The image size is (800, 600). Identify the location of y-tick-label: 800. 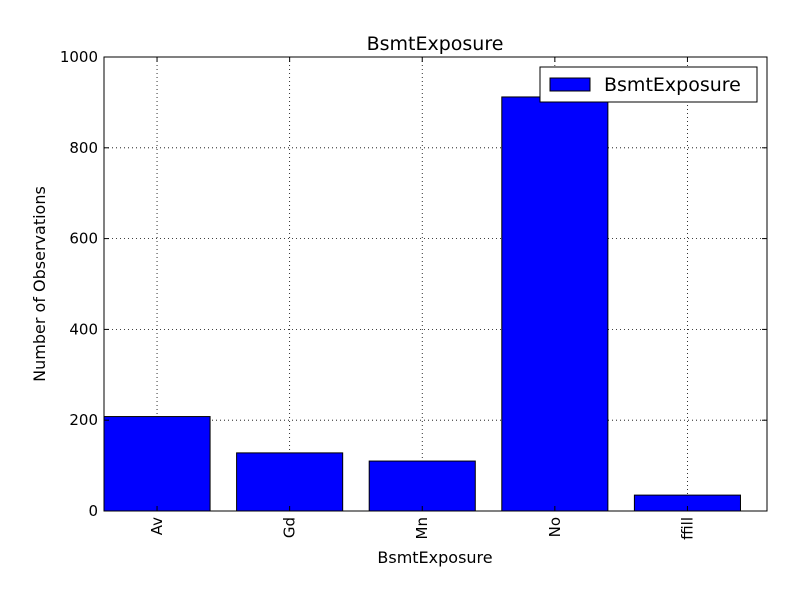
(83, 148).